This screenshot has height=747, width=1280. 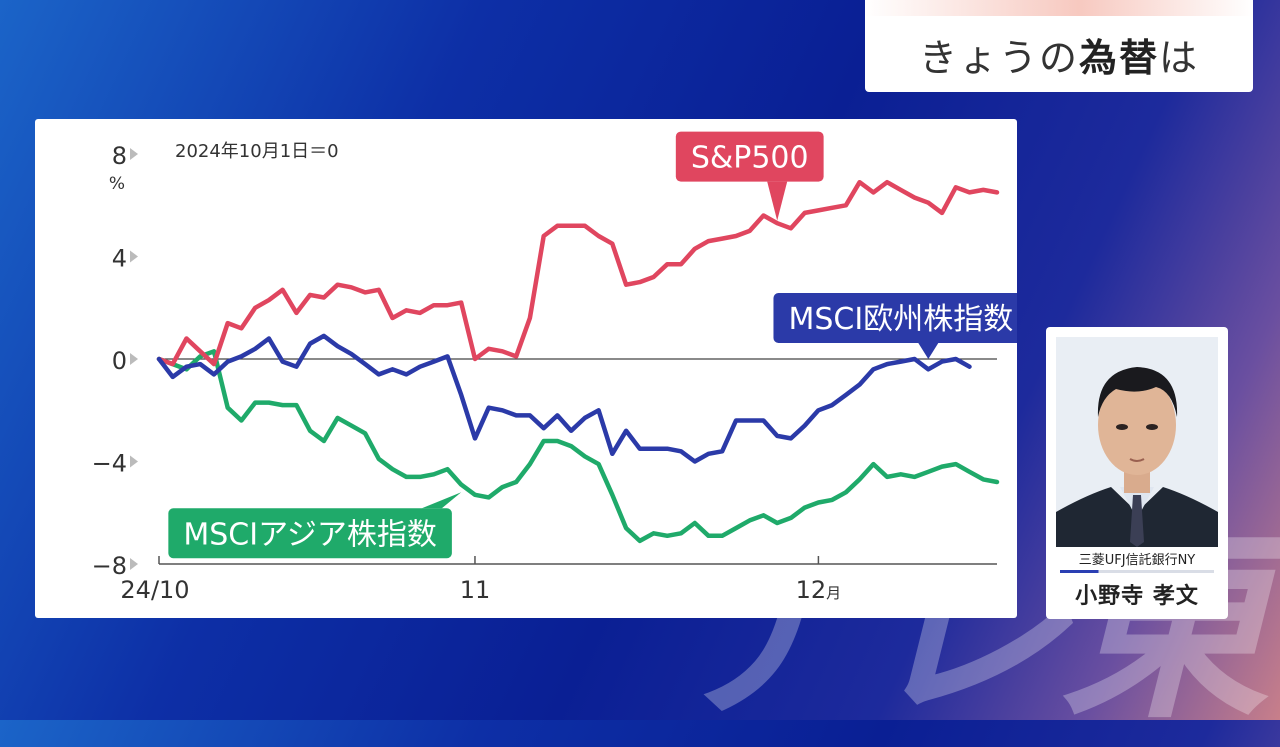 I want to click on title-suffix: は, so click(x=1179, y=57).